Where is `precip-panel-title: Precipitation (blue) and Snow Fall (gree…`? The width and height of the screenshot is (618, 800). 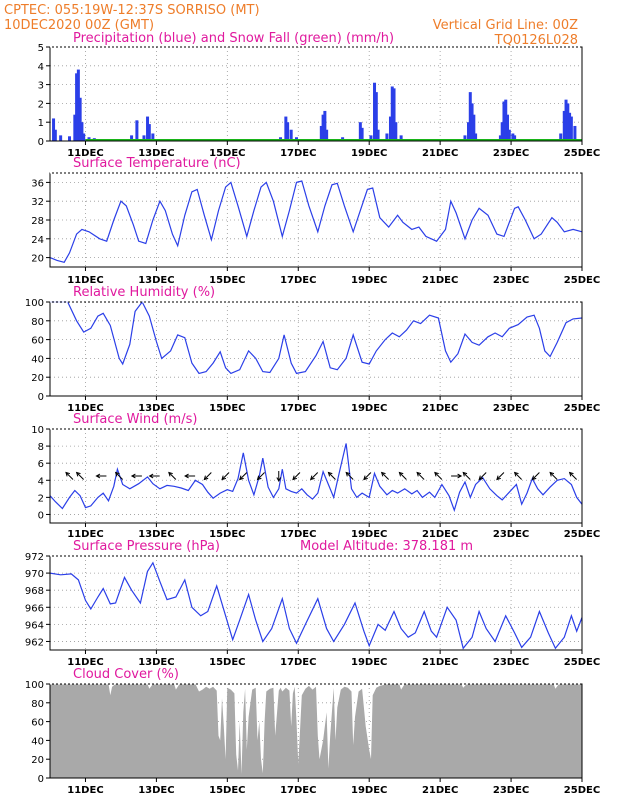
precip-panel-title: Precipitation (blue) and Snow Fall (gree… is located at coordinates (233, 38).